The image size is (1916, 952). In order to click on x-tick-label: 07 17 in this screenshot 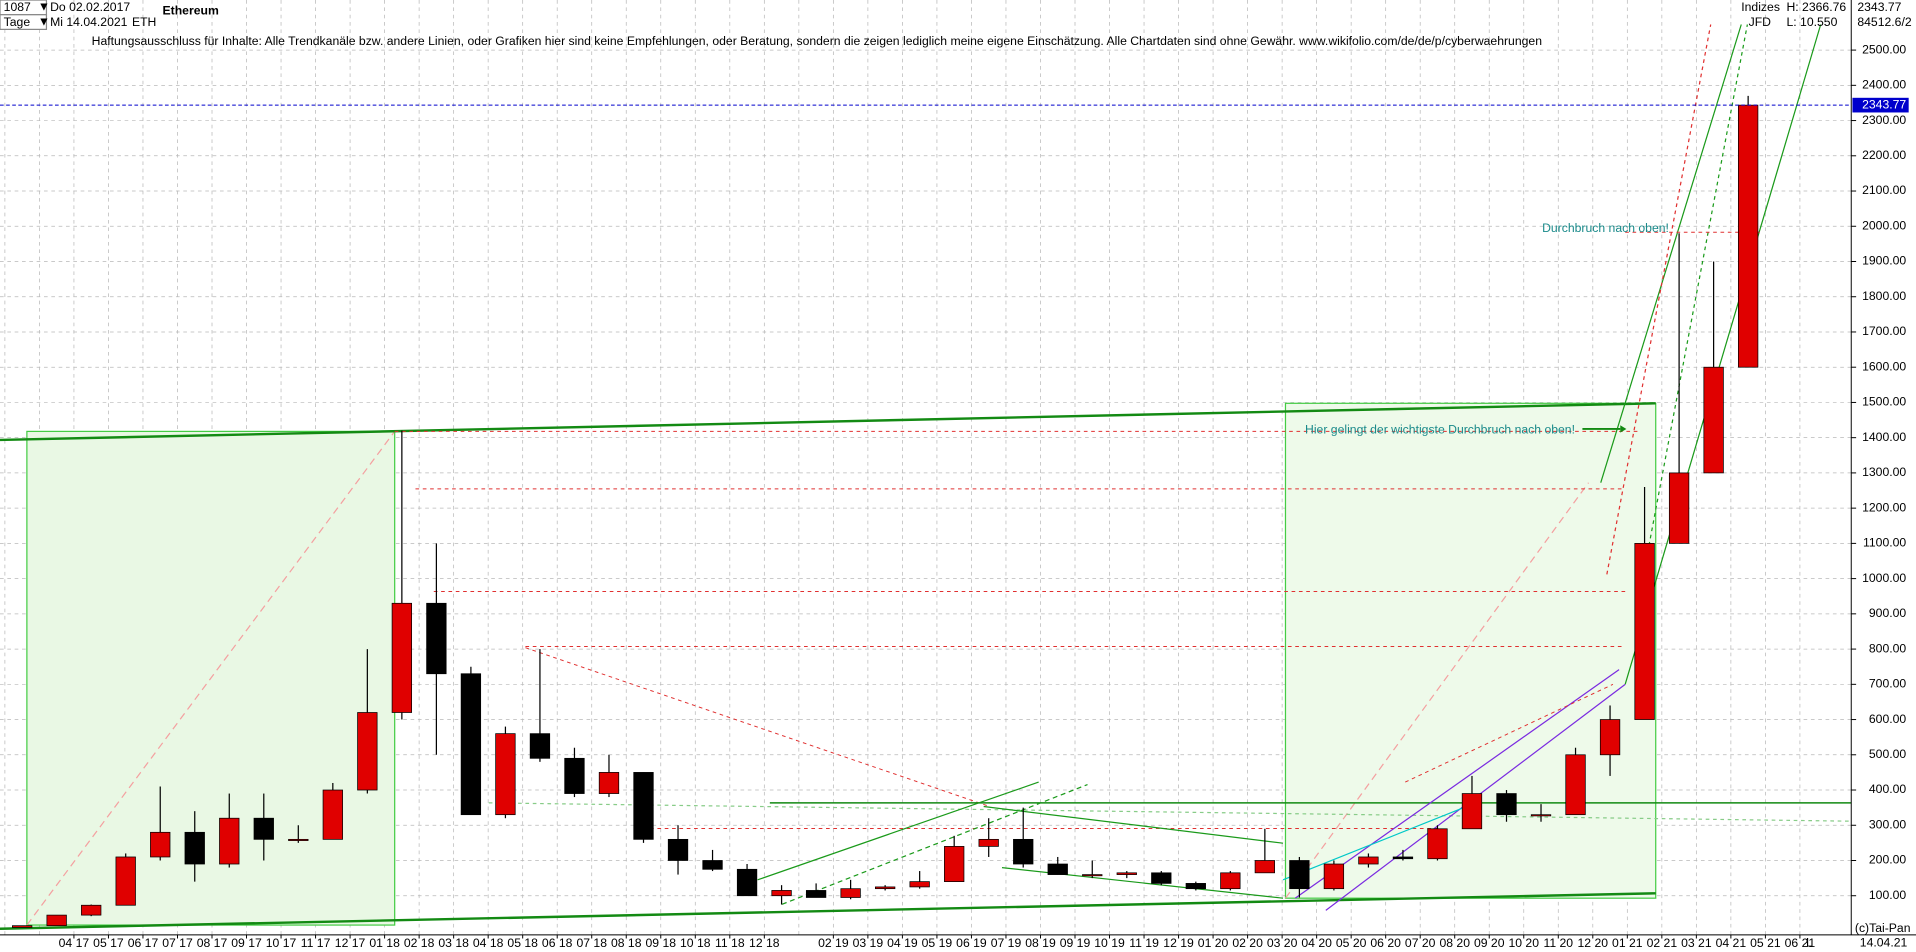, I will do `click(177, 943)`.